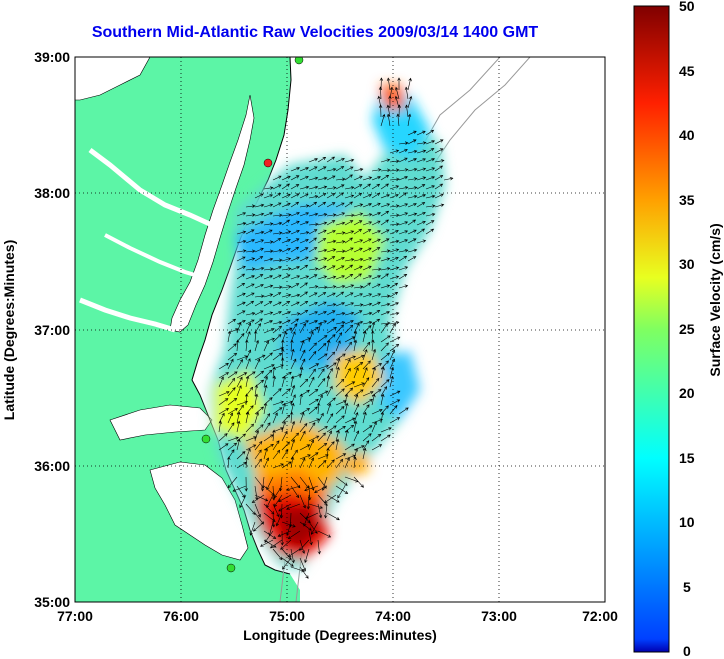 This screenshot has width=724, height=659. I want to click on x-tick-label: 75:00, so click(287, 616).